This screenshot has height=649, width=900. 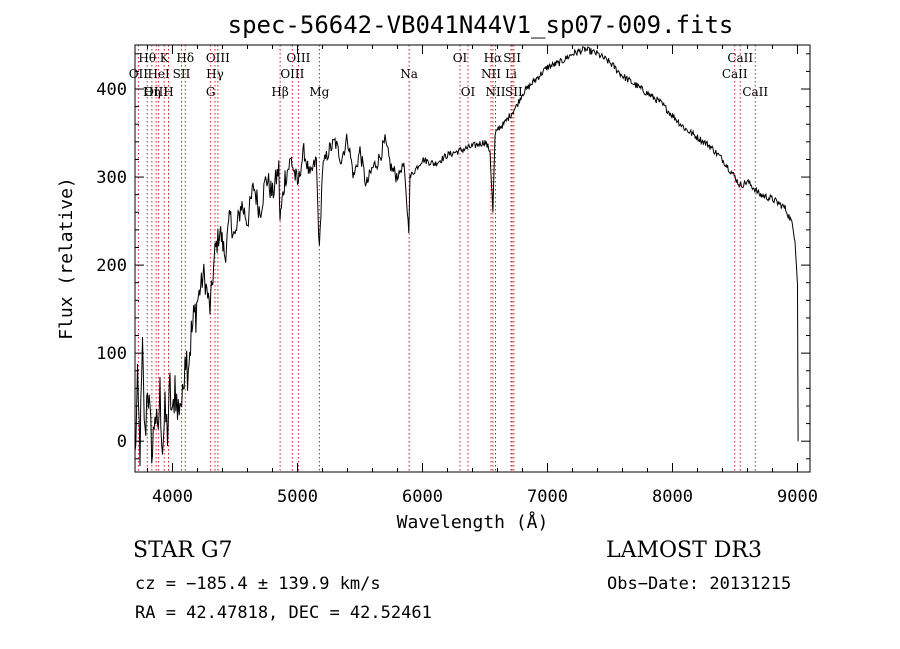 I want to click on y-axis-label: Flux (relative), so click(x=66, y=258).